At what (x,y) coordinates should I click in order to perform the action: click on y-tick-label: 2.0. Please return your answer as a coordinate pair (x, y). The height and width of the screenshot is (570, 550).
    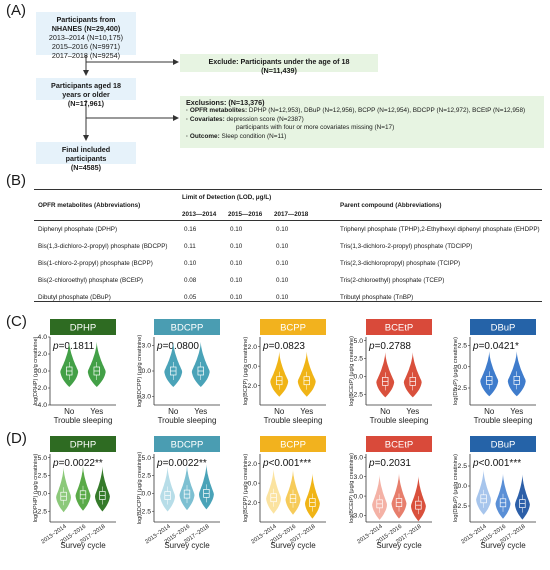
    Looking at the image, I should click on (43, 354).